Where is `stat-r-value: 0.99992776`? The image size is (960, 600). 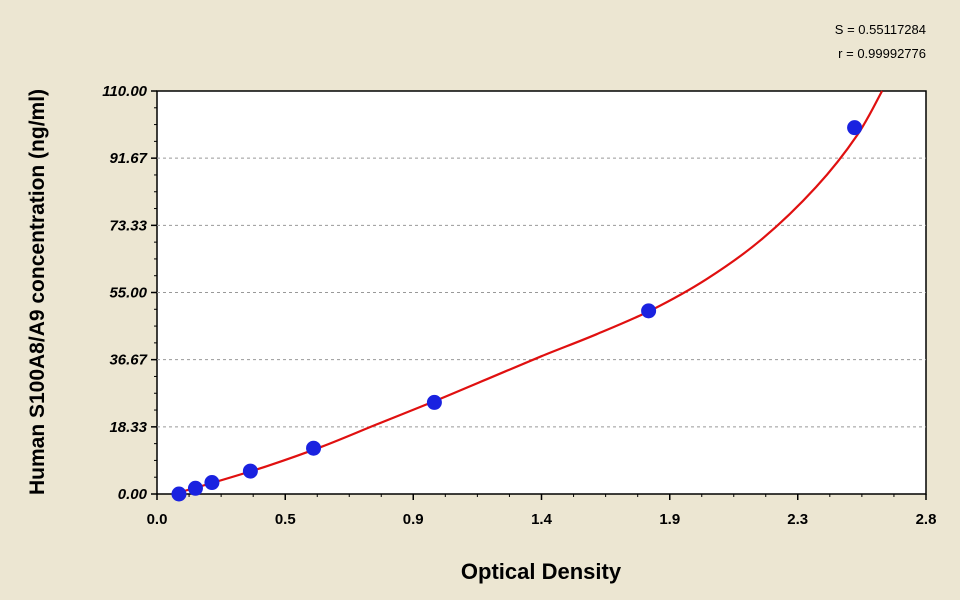
stat-r-value: 0.99992776 is located at coordinates (891, 53).